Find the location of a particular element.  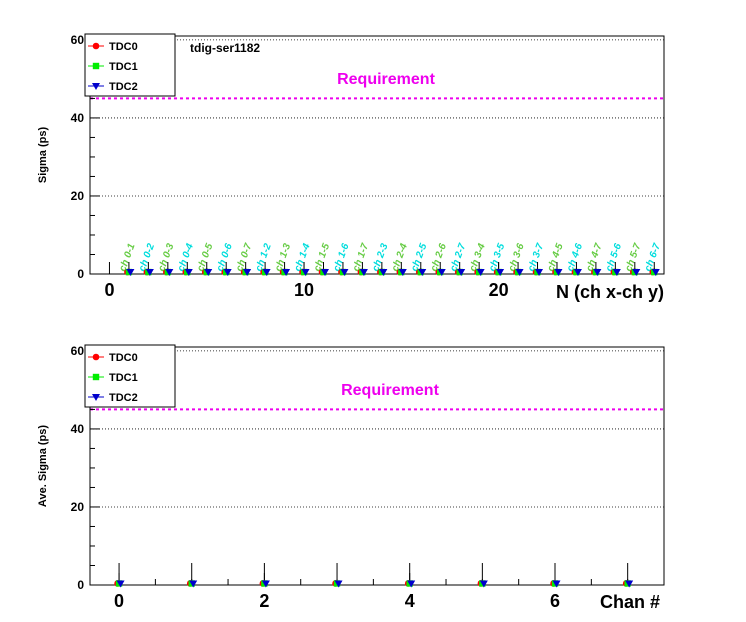

channel-pair-label: ch 0-4 is located at coordinates (186, 257).